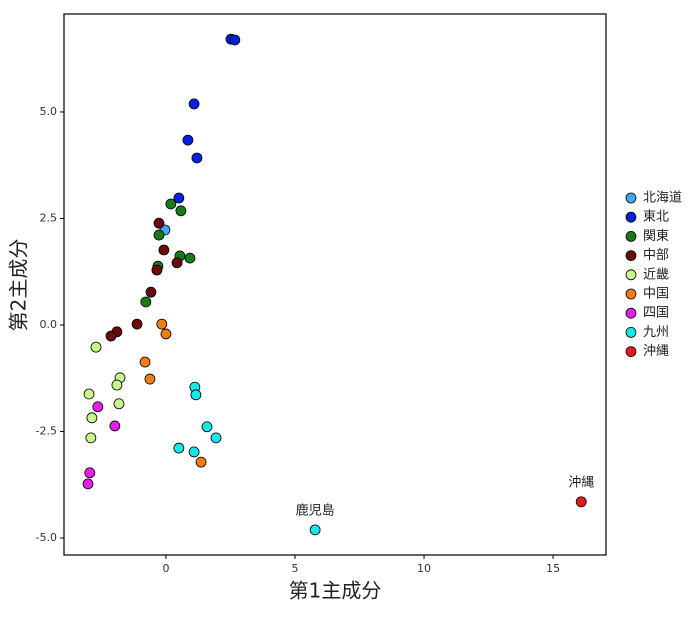 The width and height of the screenshot is (700, 617). Describe the element at coordinates (656, 274) in the screenshot. I see `legend-label: 近畿` at that location.